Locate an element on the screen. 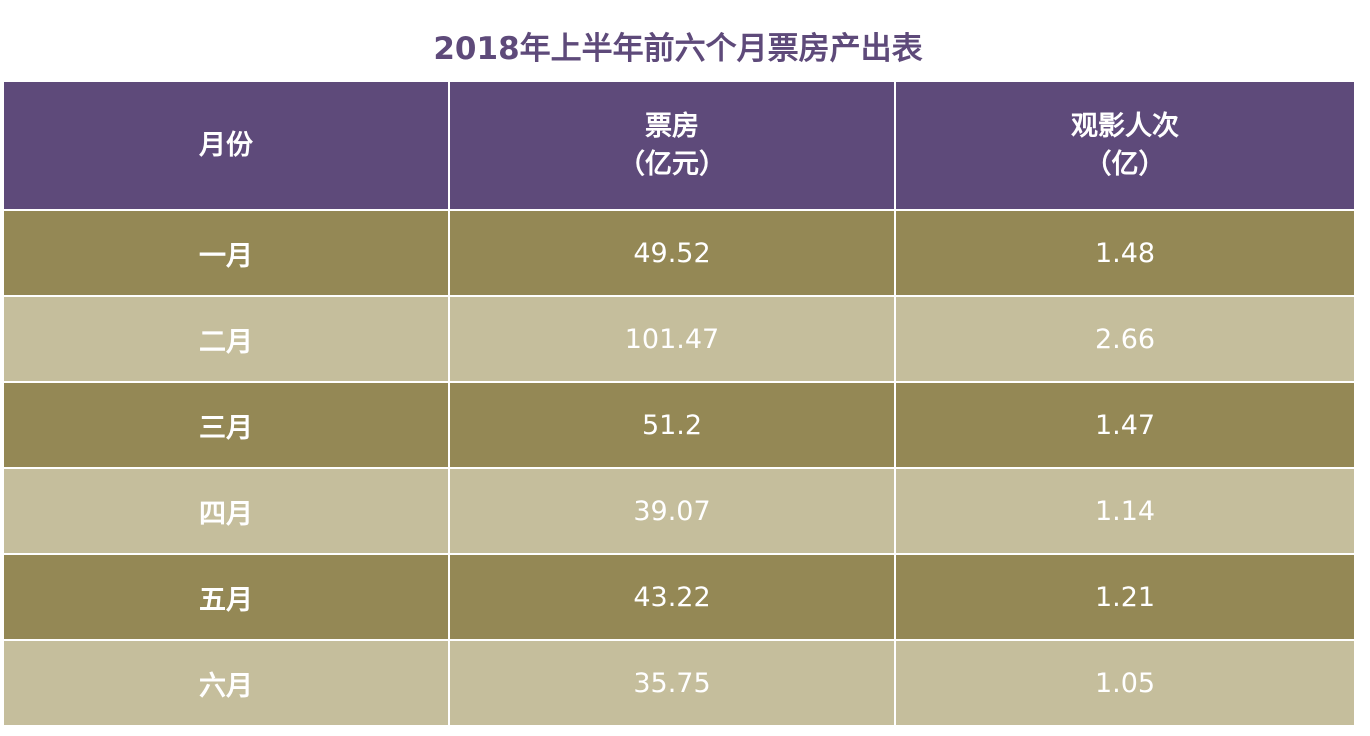  admissions-cell: 1.47 is located at coordinates (1125, 425).